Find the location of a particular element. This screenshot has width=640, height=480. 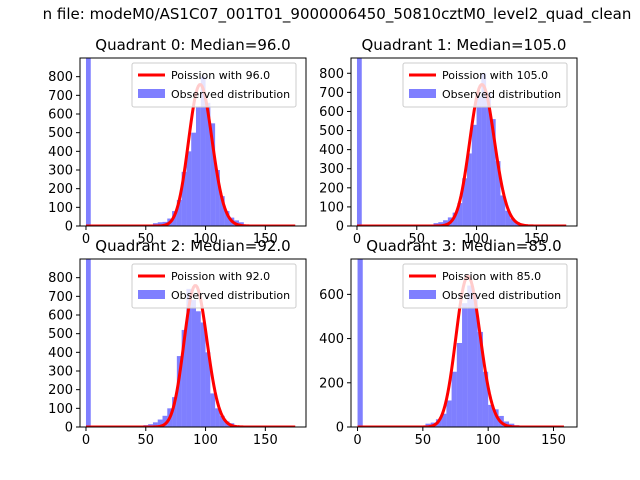

legend: Poission with 105.0 Observed distribution is located at coordinates (485, 85).